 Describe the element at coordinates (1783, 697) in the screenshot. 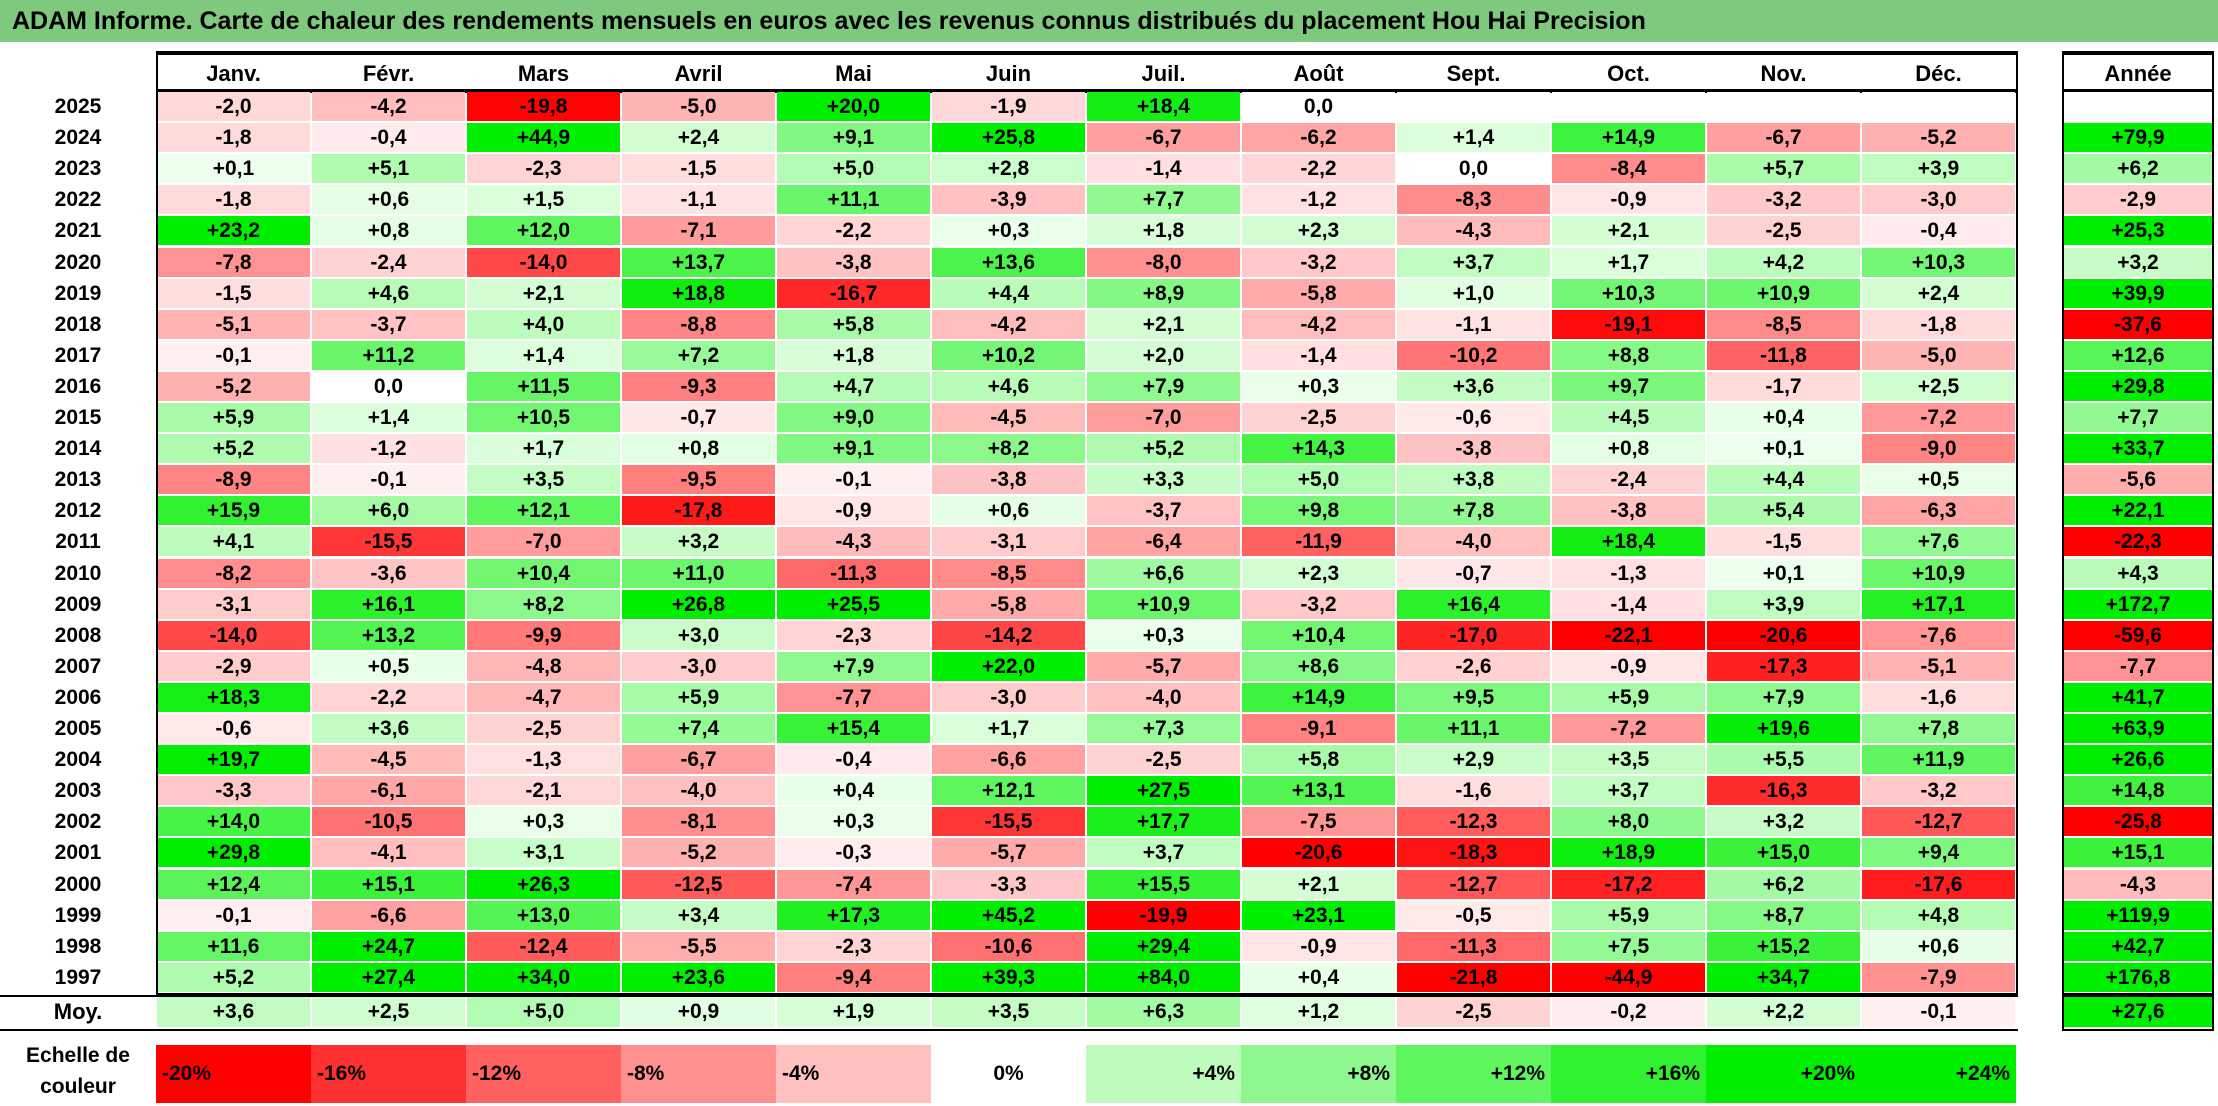

I see `heatmap-cell: +7,9` at that location.